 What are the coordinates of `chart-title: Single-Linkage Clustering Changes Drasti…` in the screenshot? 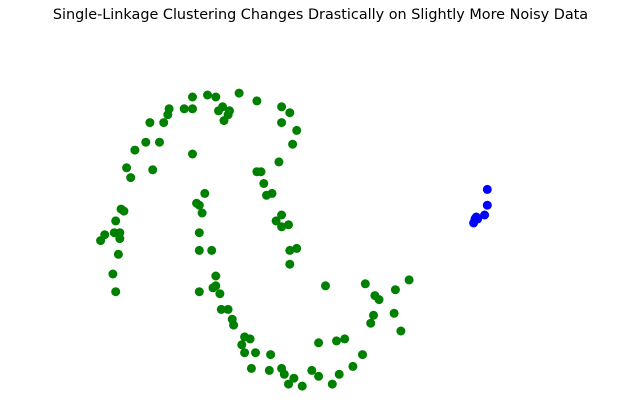 It's located at (320, 15).